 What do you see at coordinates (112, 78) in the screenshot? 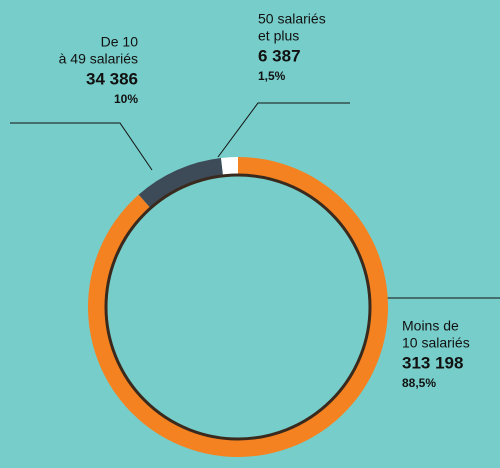
I see `value-label: 34 386` at bounding box center [112, 78].